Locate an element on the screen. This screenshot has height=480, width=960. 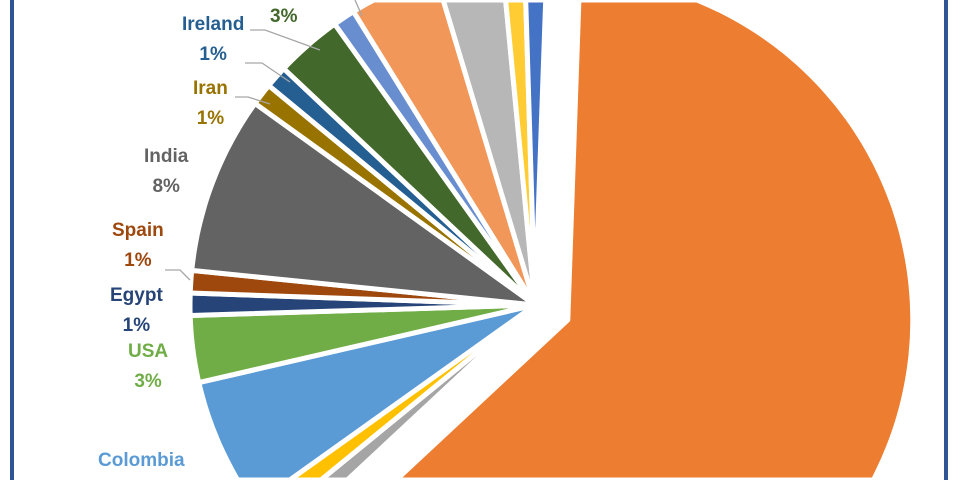
label-usa-pct: 3% is located at coordinates (148, 381).